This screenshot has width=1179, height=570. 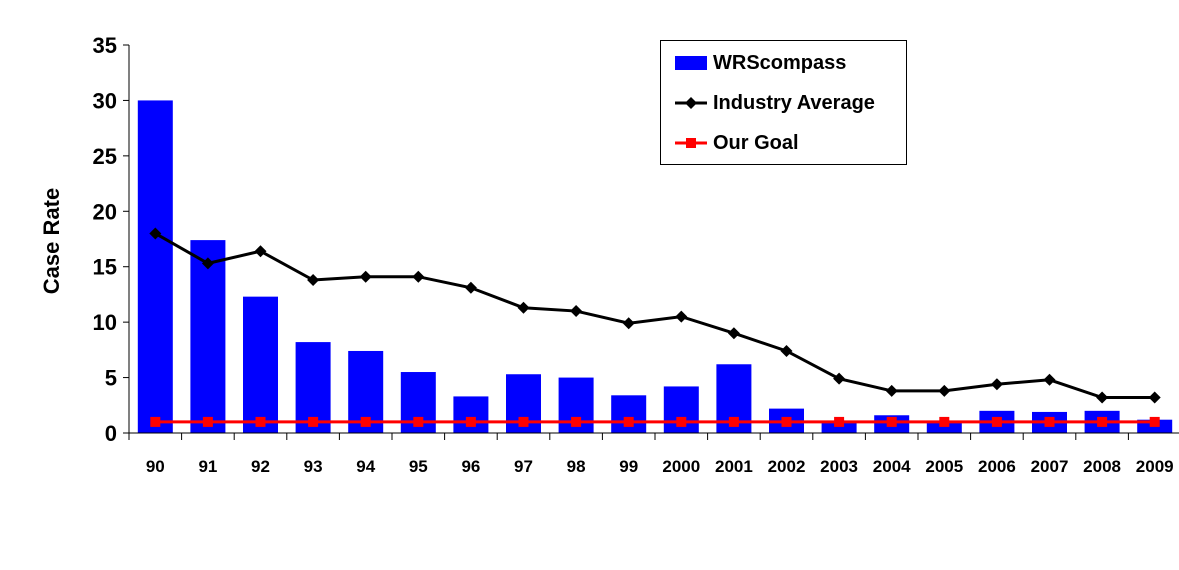 I want to click on x-tick-label: 2004, so click(x=892, y=466).